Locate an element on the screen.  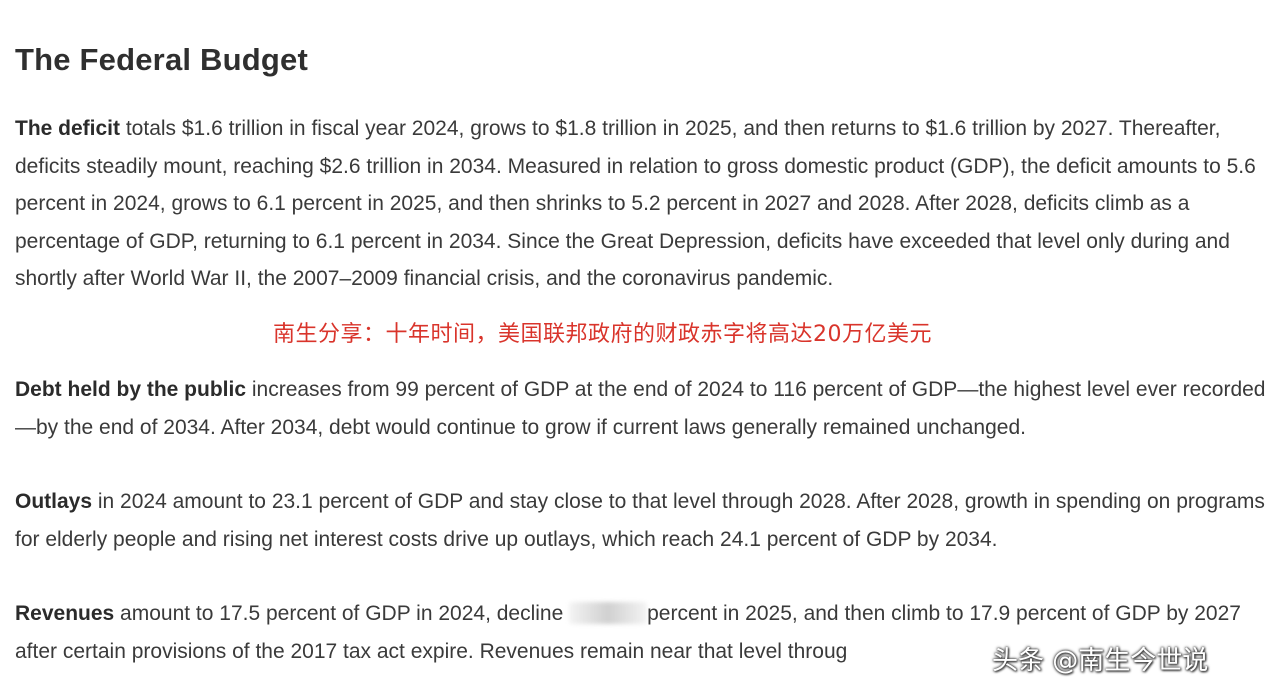
watermark: 头条 @南生今世说 is located at coordinates (1100, 661).